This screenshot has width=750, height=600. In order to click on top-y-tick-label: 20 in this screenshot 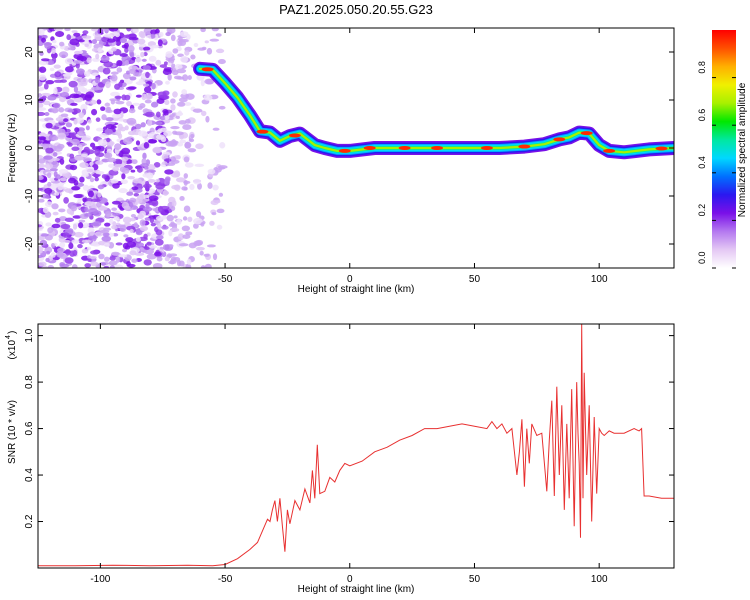, I will do `click(29, 52)`.